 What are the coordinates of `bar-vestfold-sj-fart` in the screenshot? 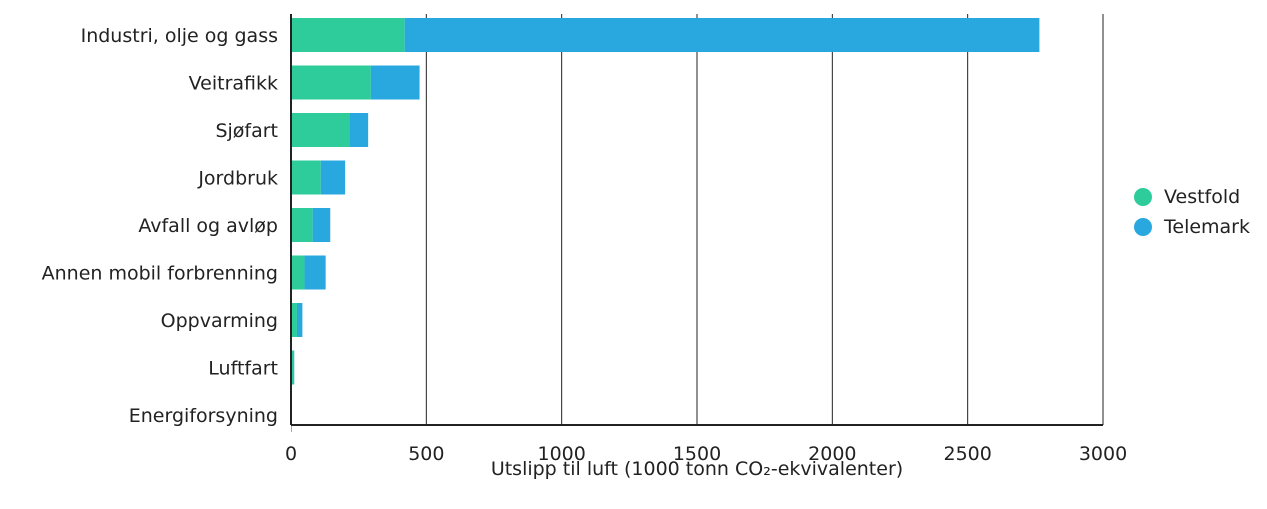 It's located at (320, 130).